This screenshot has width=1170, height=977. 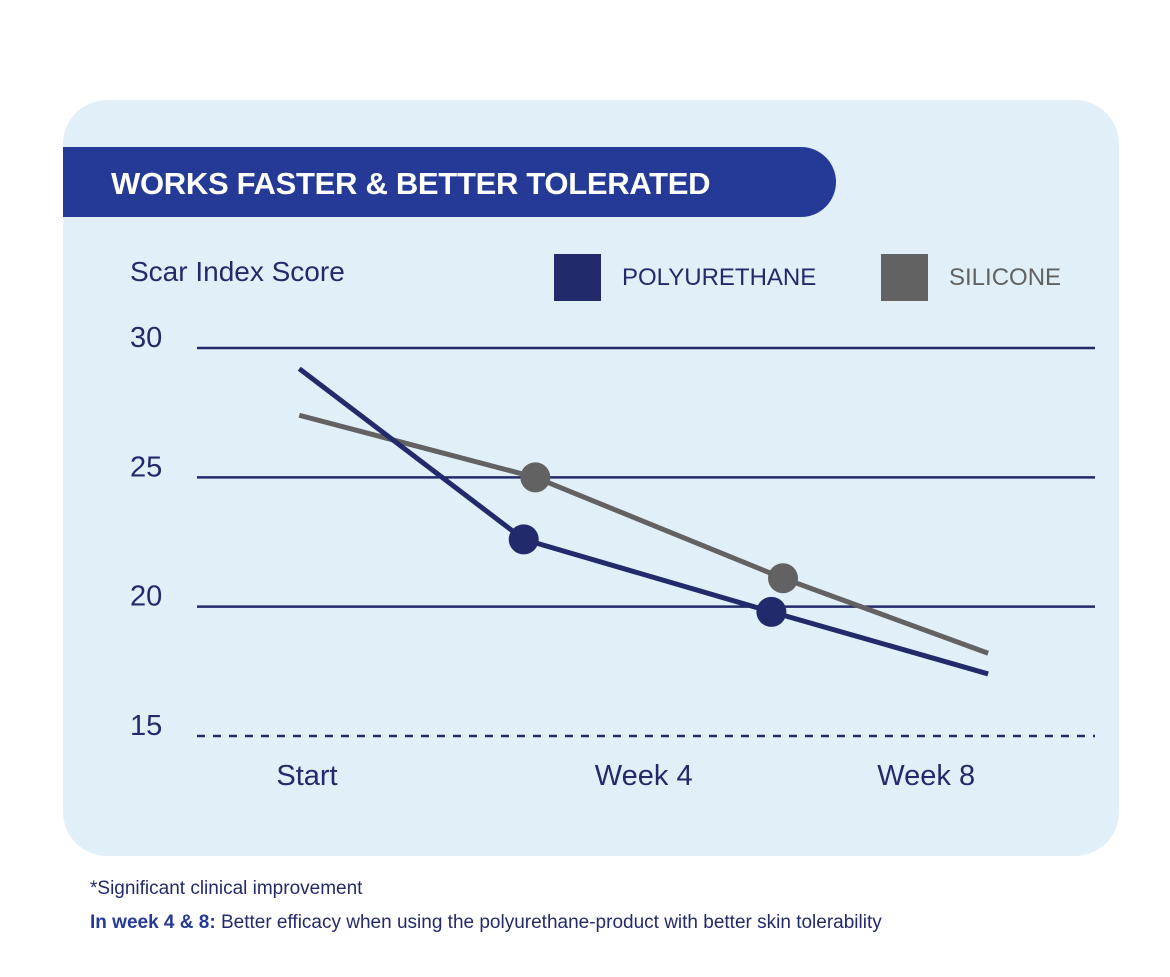 What do you see at coordinates (226, 888) in the screenshot?
I see `footnote: *Significant clinical improvement` at bounding box center [226, 888].